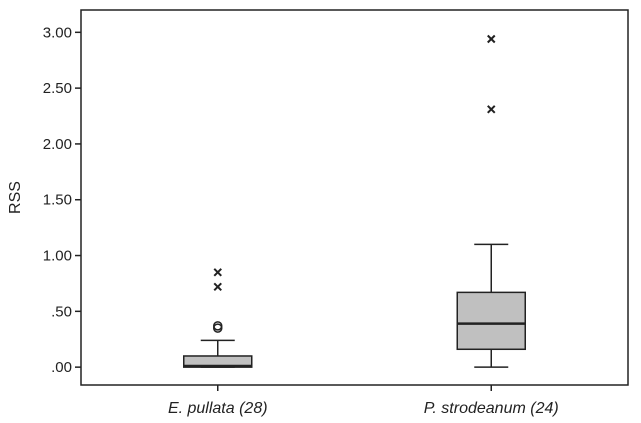 Image resolution: width=641 pixels, height=423 pixels. What do you see at coordinates (491, 321) in the screenshot?
I see `iqr-box` at bounding box center [491, 321].